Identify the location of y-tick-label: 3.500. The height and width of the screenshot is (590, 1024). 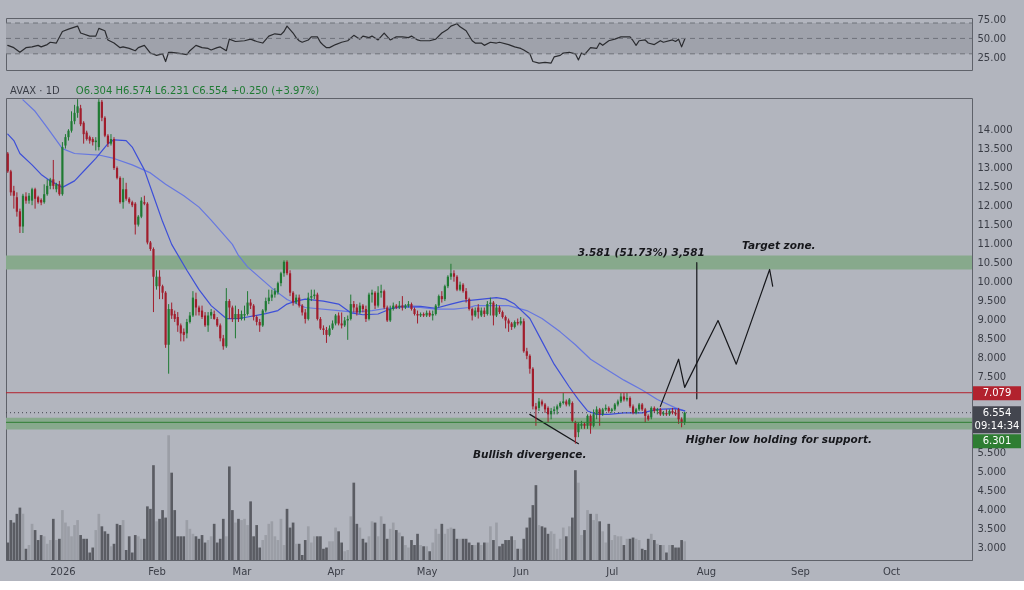
(992, 529).